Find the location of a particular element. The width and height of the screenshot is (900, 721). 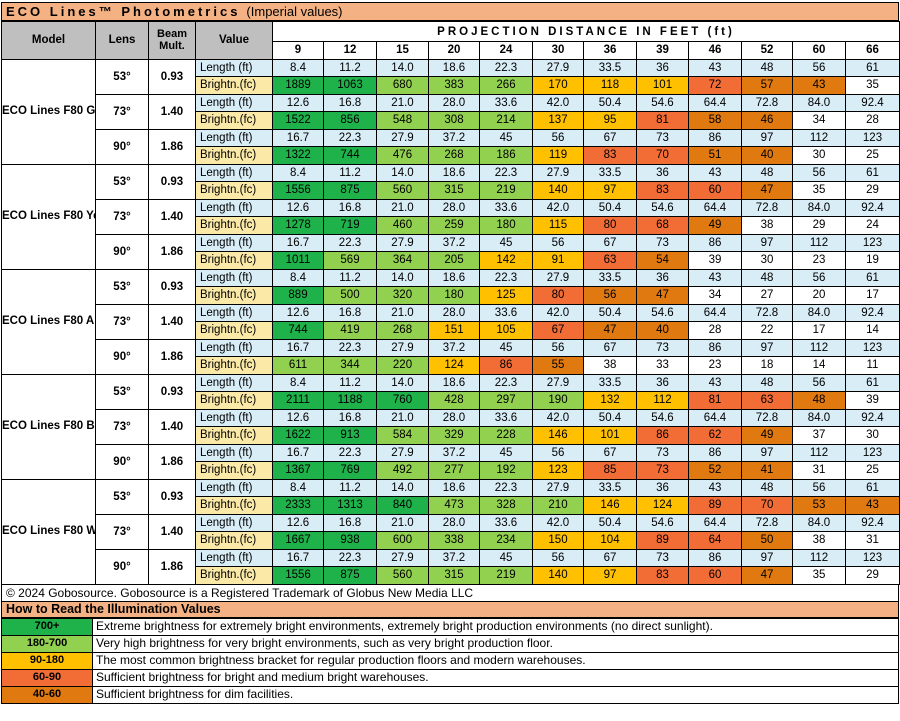

brightness-value: 35 is located at coordinates (872, 85).